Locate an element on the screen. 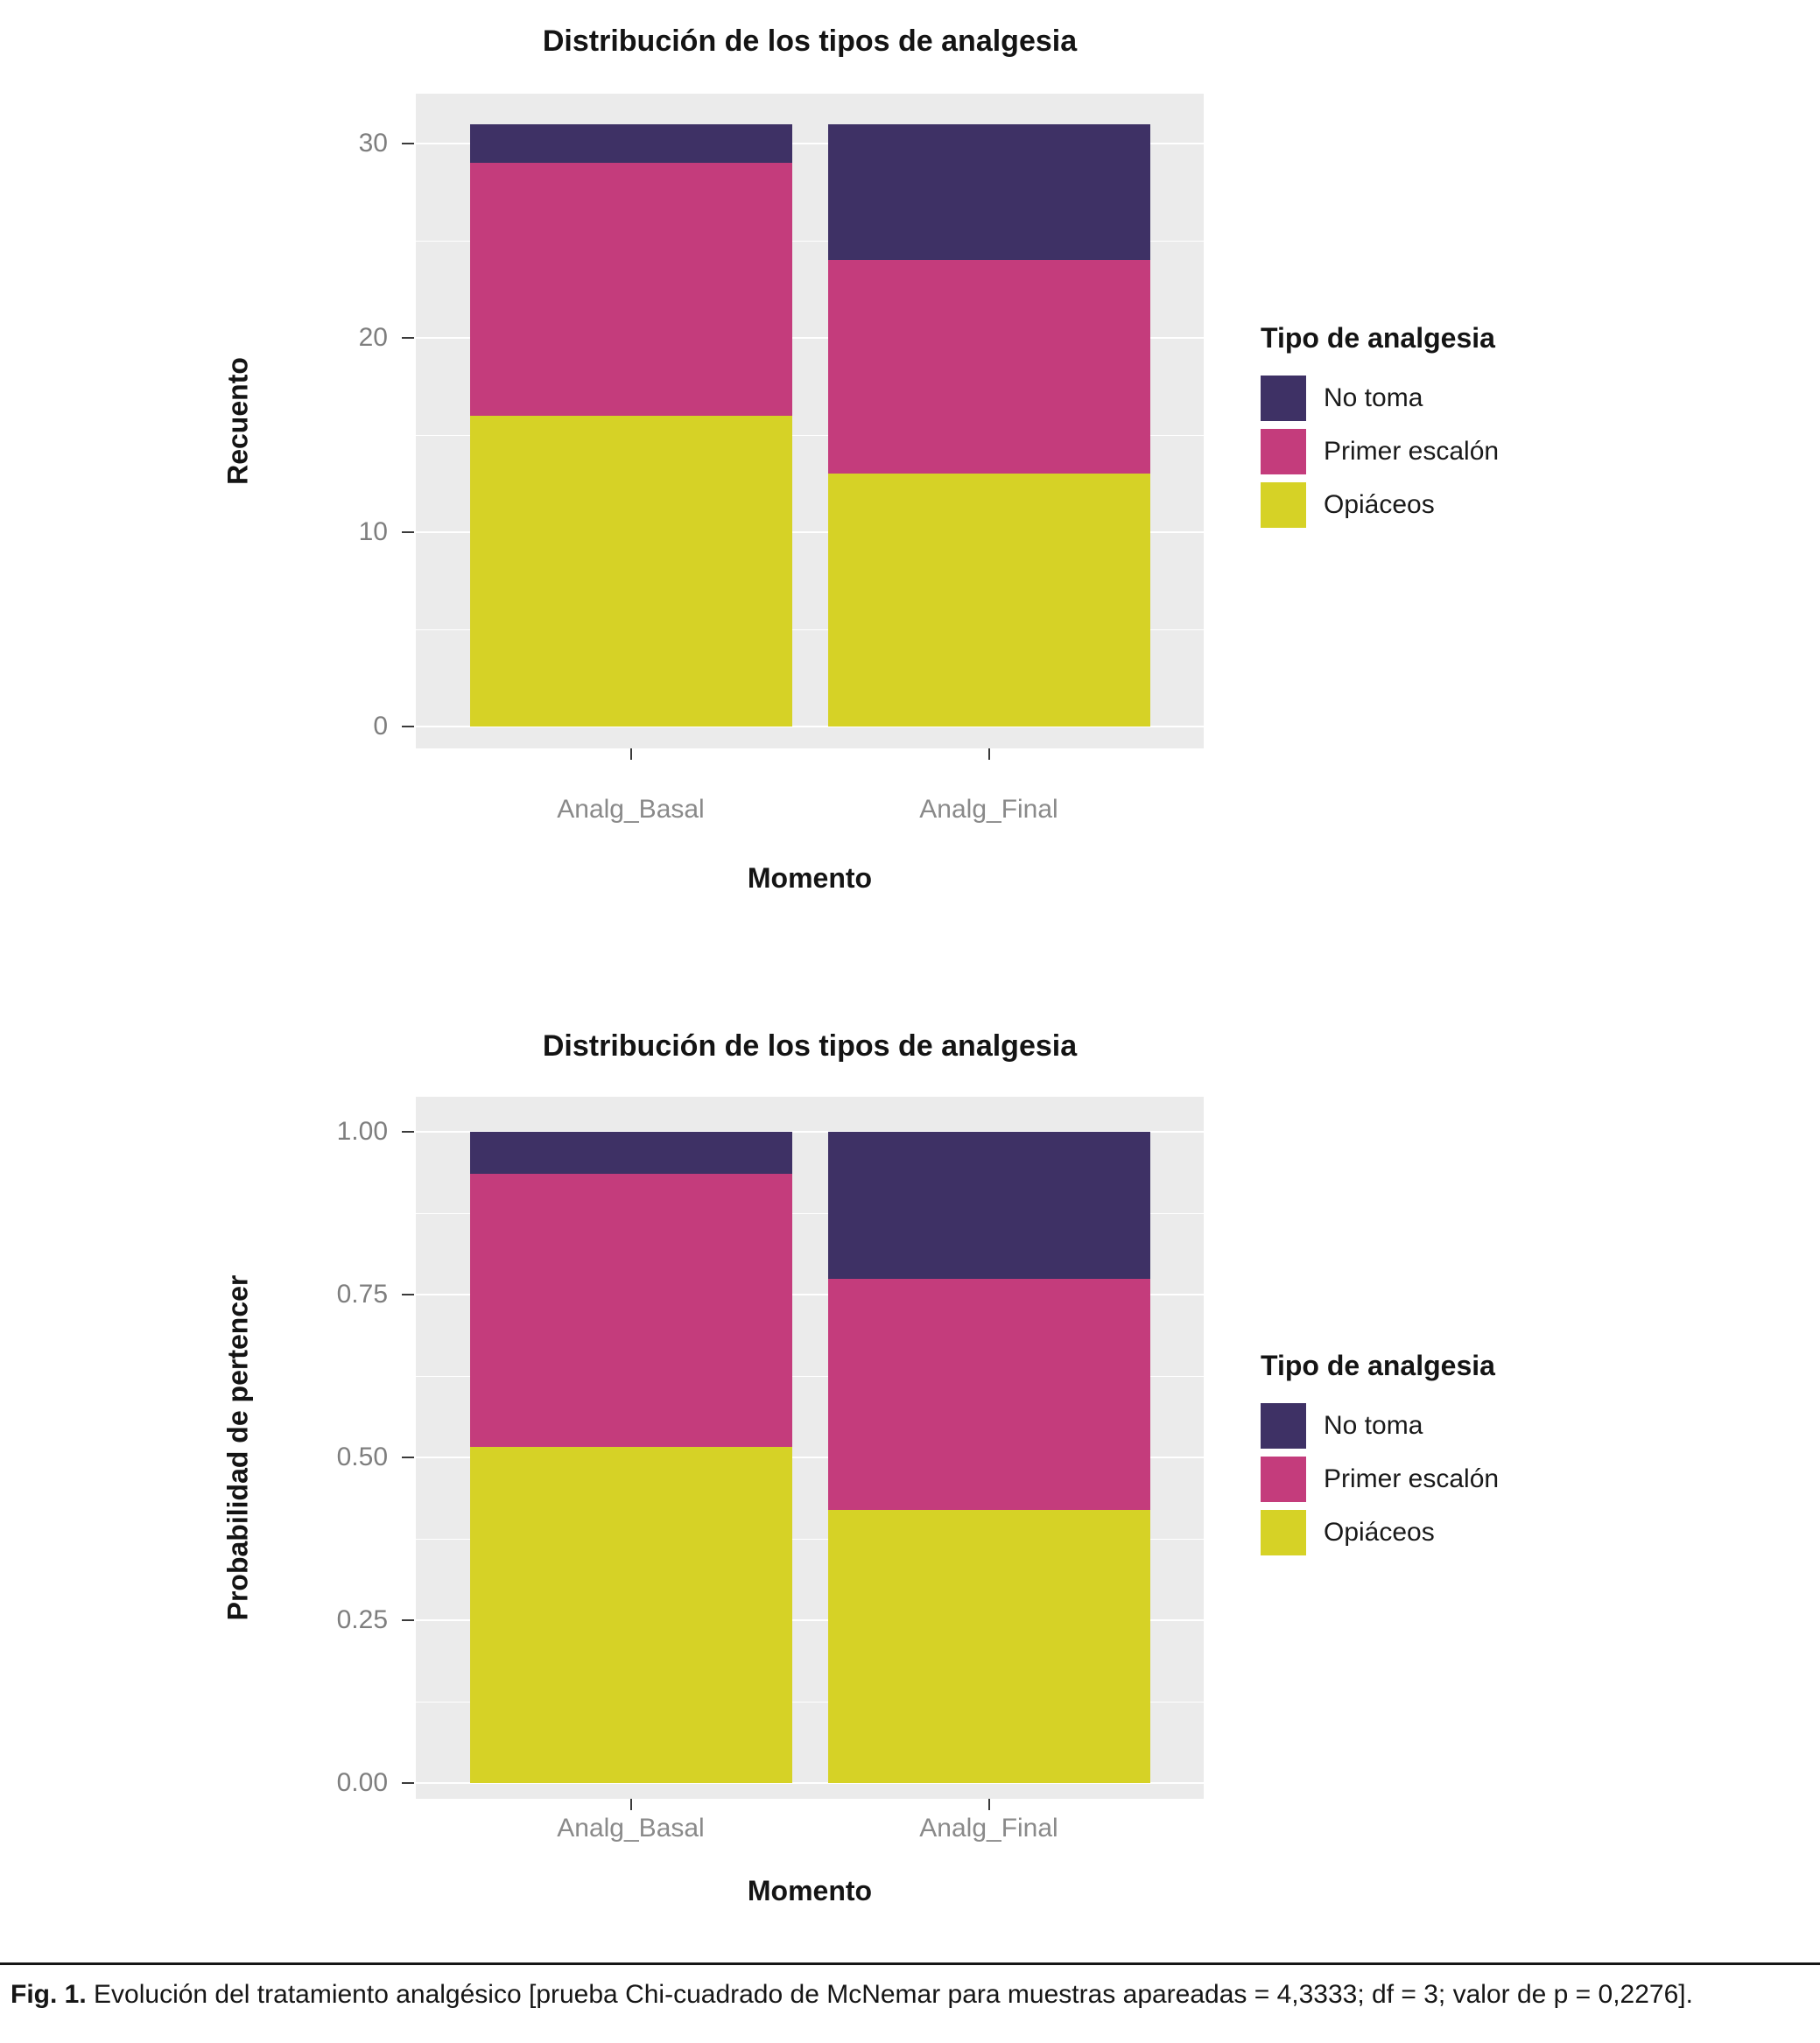  y-tick-label: 0 is located at coordinates (380, 727).